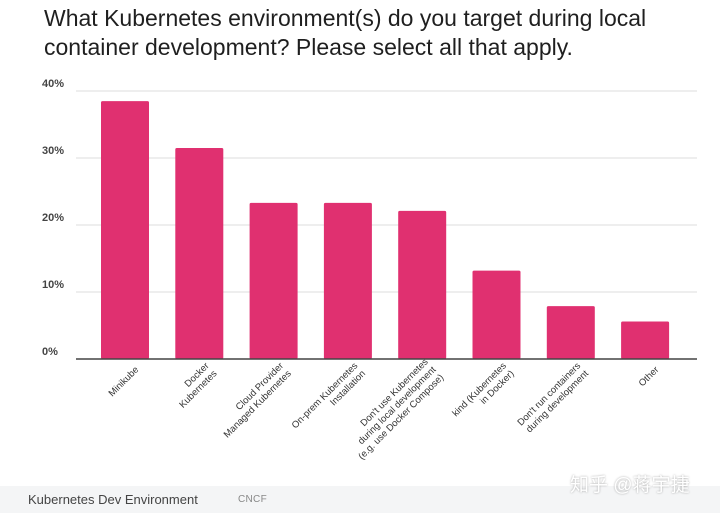  I want to click on x-tick-label: Minikube, so click(124, 381).